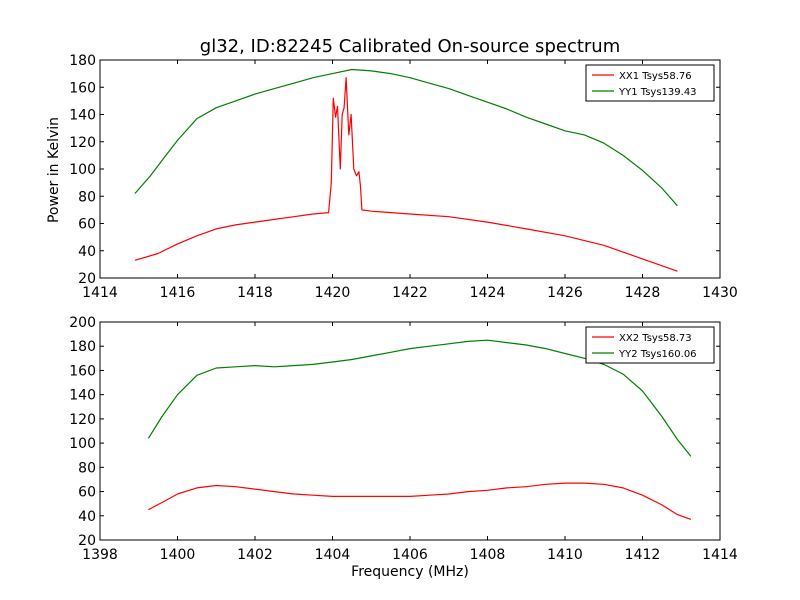 The image size is (800, 600). What do you see at coordinates (82, 170) in the screenshot?
I see `top-y-tick-label: 100` at bounding box center [82, 170].